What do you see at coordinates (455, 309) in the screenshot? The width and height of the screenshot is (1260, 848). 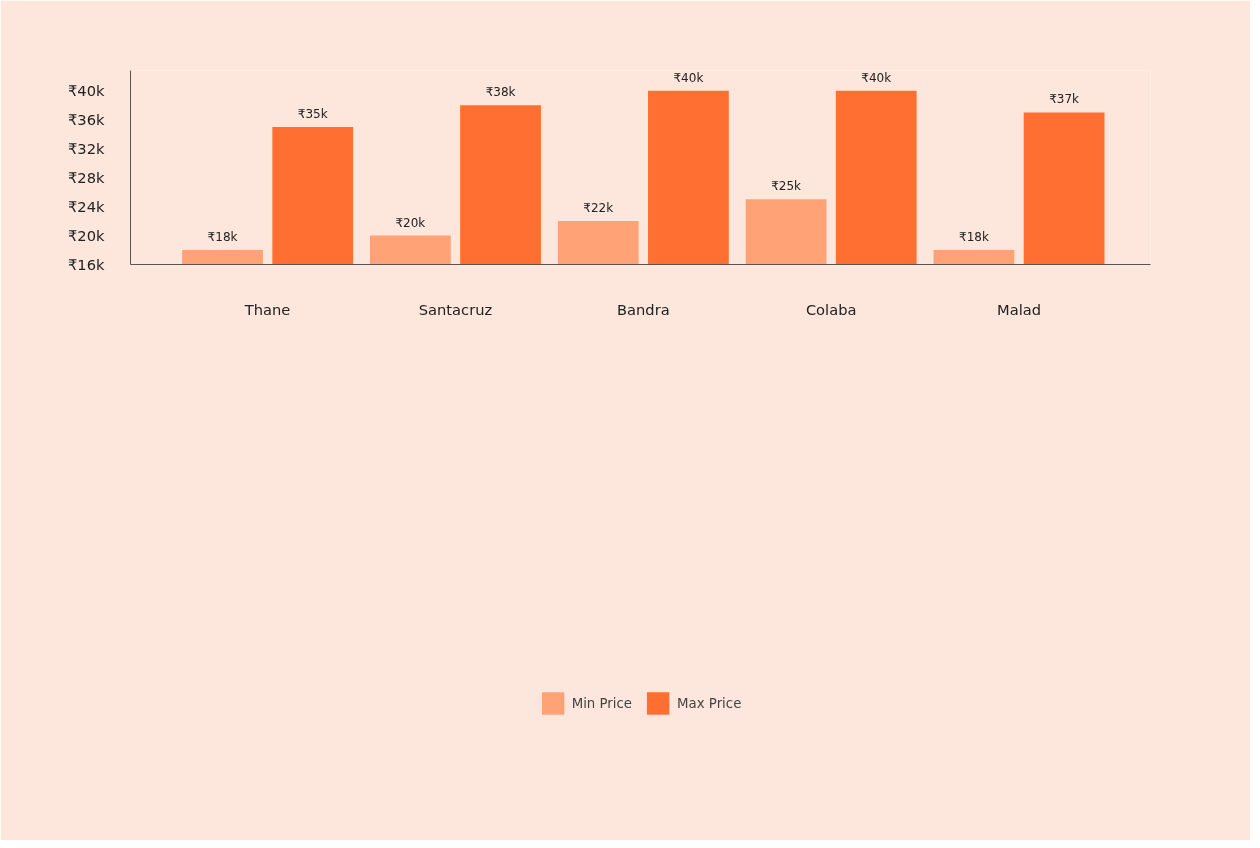 I see `x-tick-label: Santacruz` at bounding box center [455, 309].